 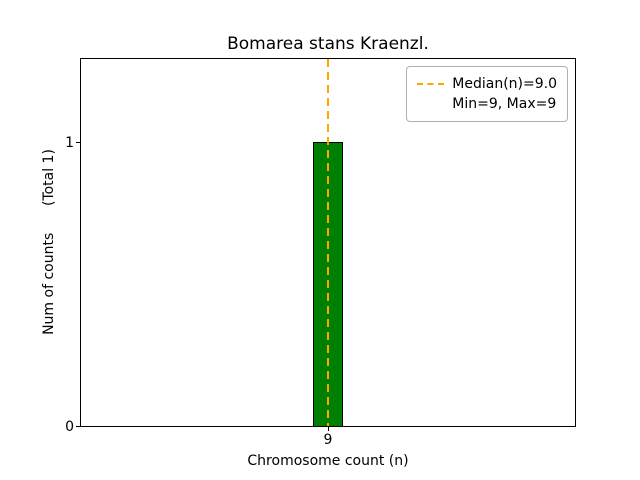 I want to click on y-axis-label: Num of counts (Total 1), so click(x=49, y=242).